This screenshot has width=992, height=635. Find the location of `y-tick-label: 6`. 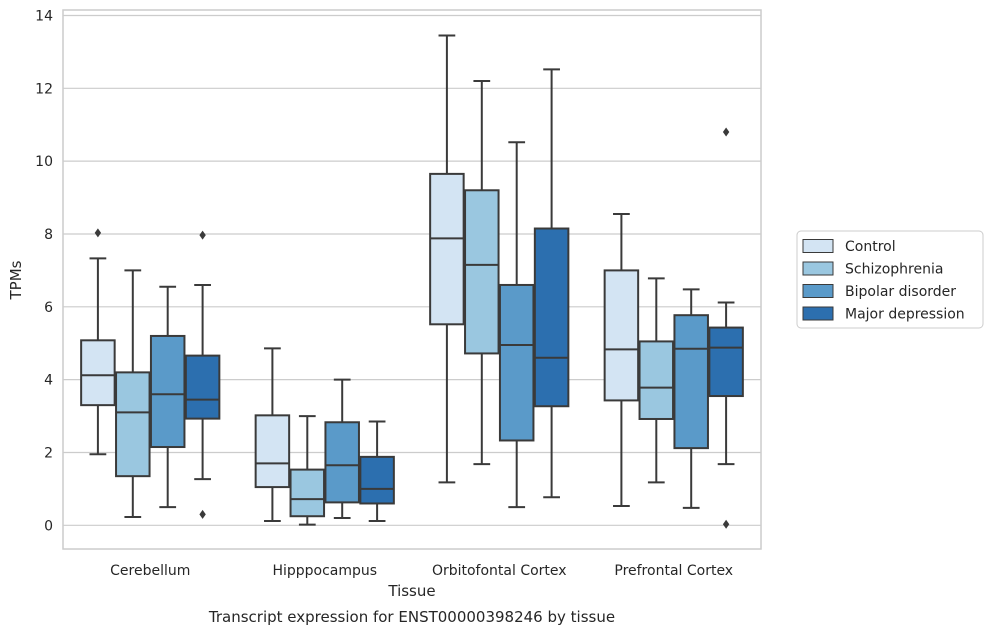

y-tick-label: 6 is located at coordinates (48, 308).